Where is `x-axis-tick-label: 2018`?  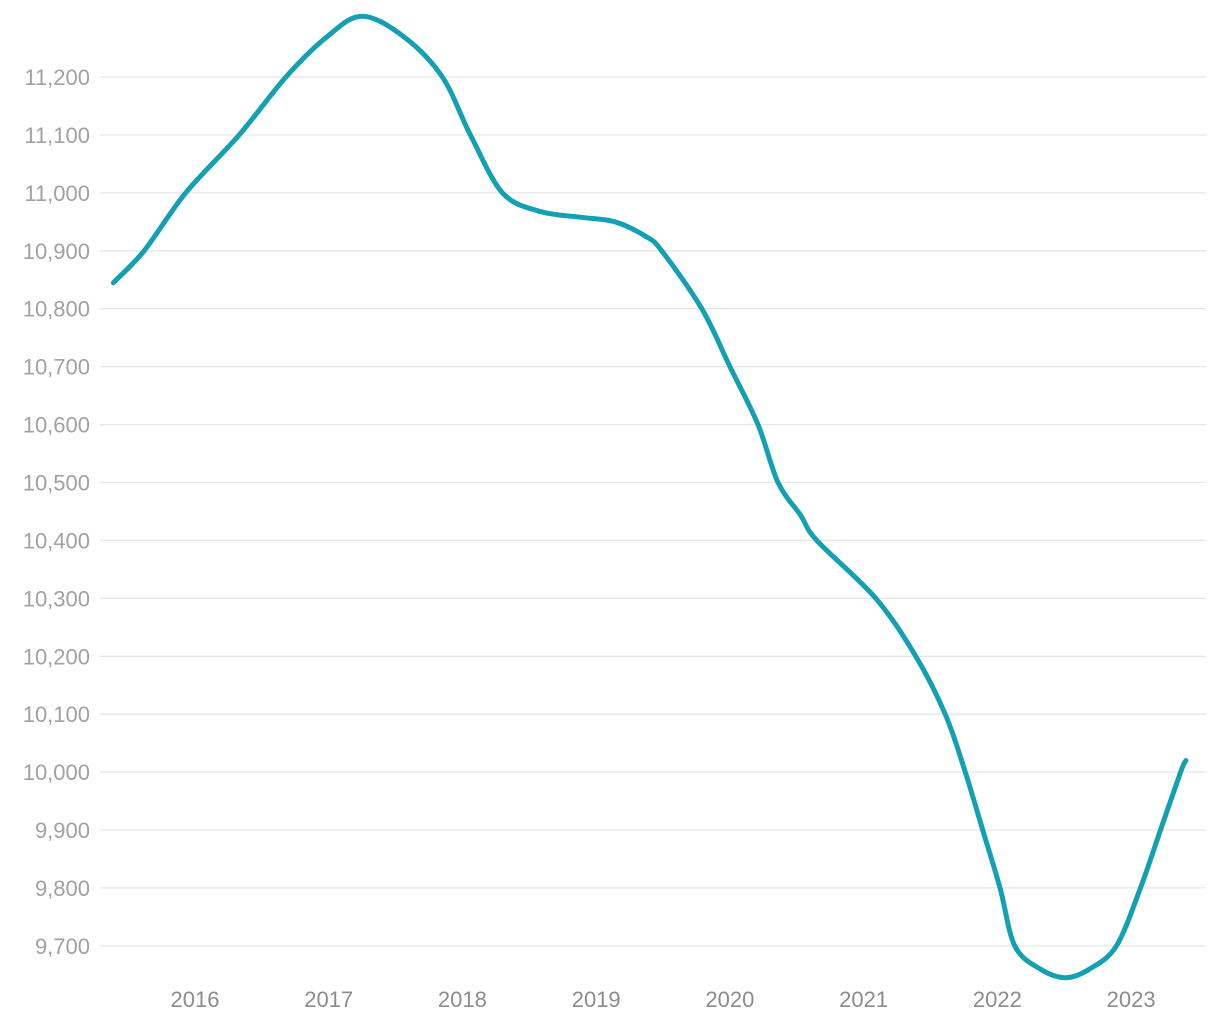 x-axis-tick-label: 2018 is located at coordinates (462, 999).